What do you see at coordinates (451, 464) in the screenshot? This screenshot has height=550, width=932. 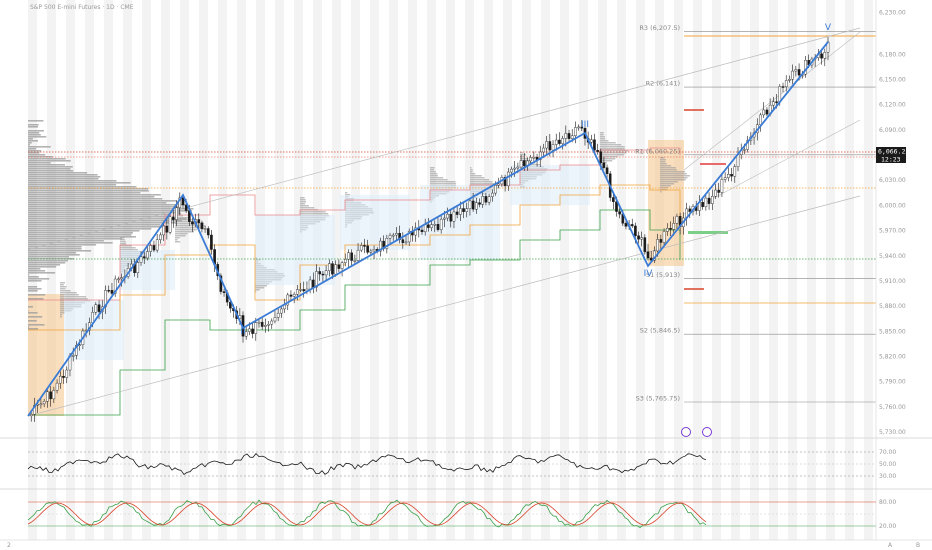 I see `rsi-pane` at bounding box center [451, 464].